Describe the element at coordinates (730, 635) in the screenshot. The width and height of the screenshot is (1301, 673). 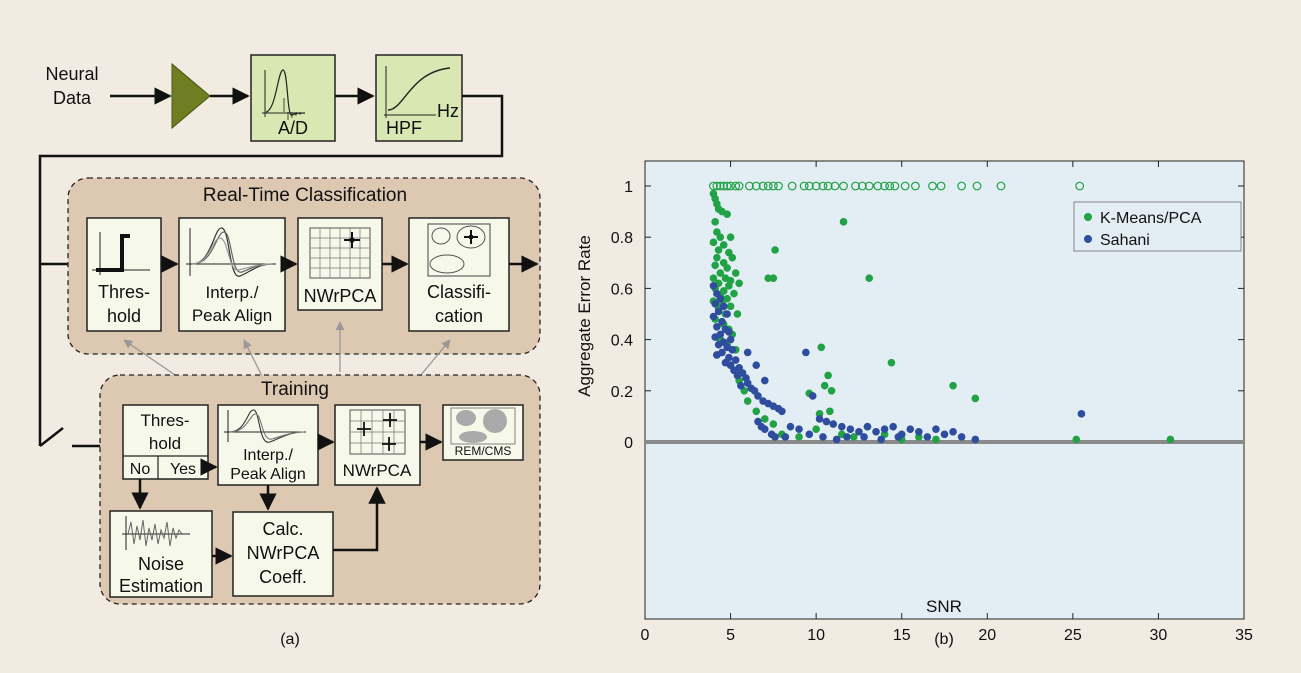
I see `x-tick-label: 5` at that location.